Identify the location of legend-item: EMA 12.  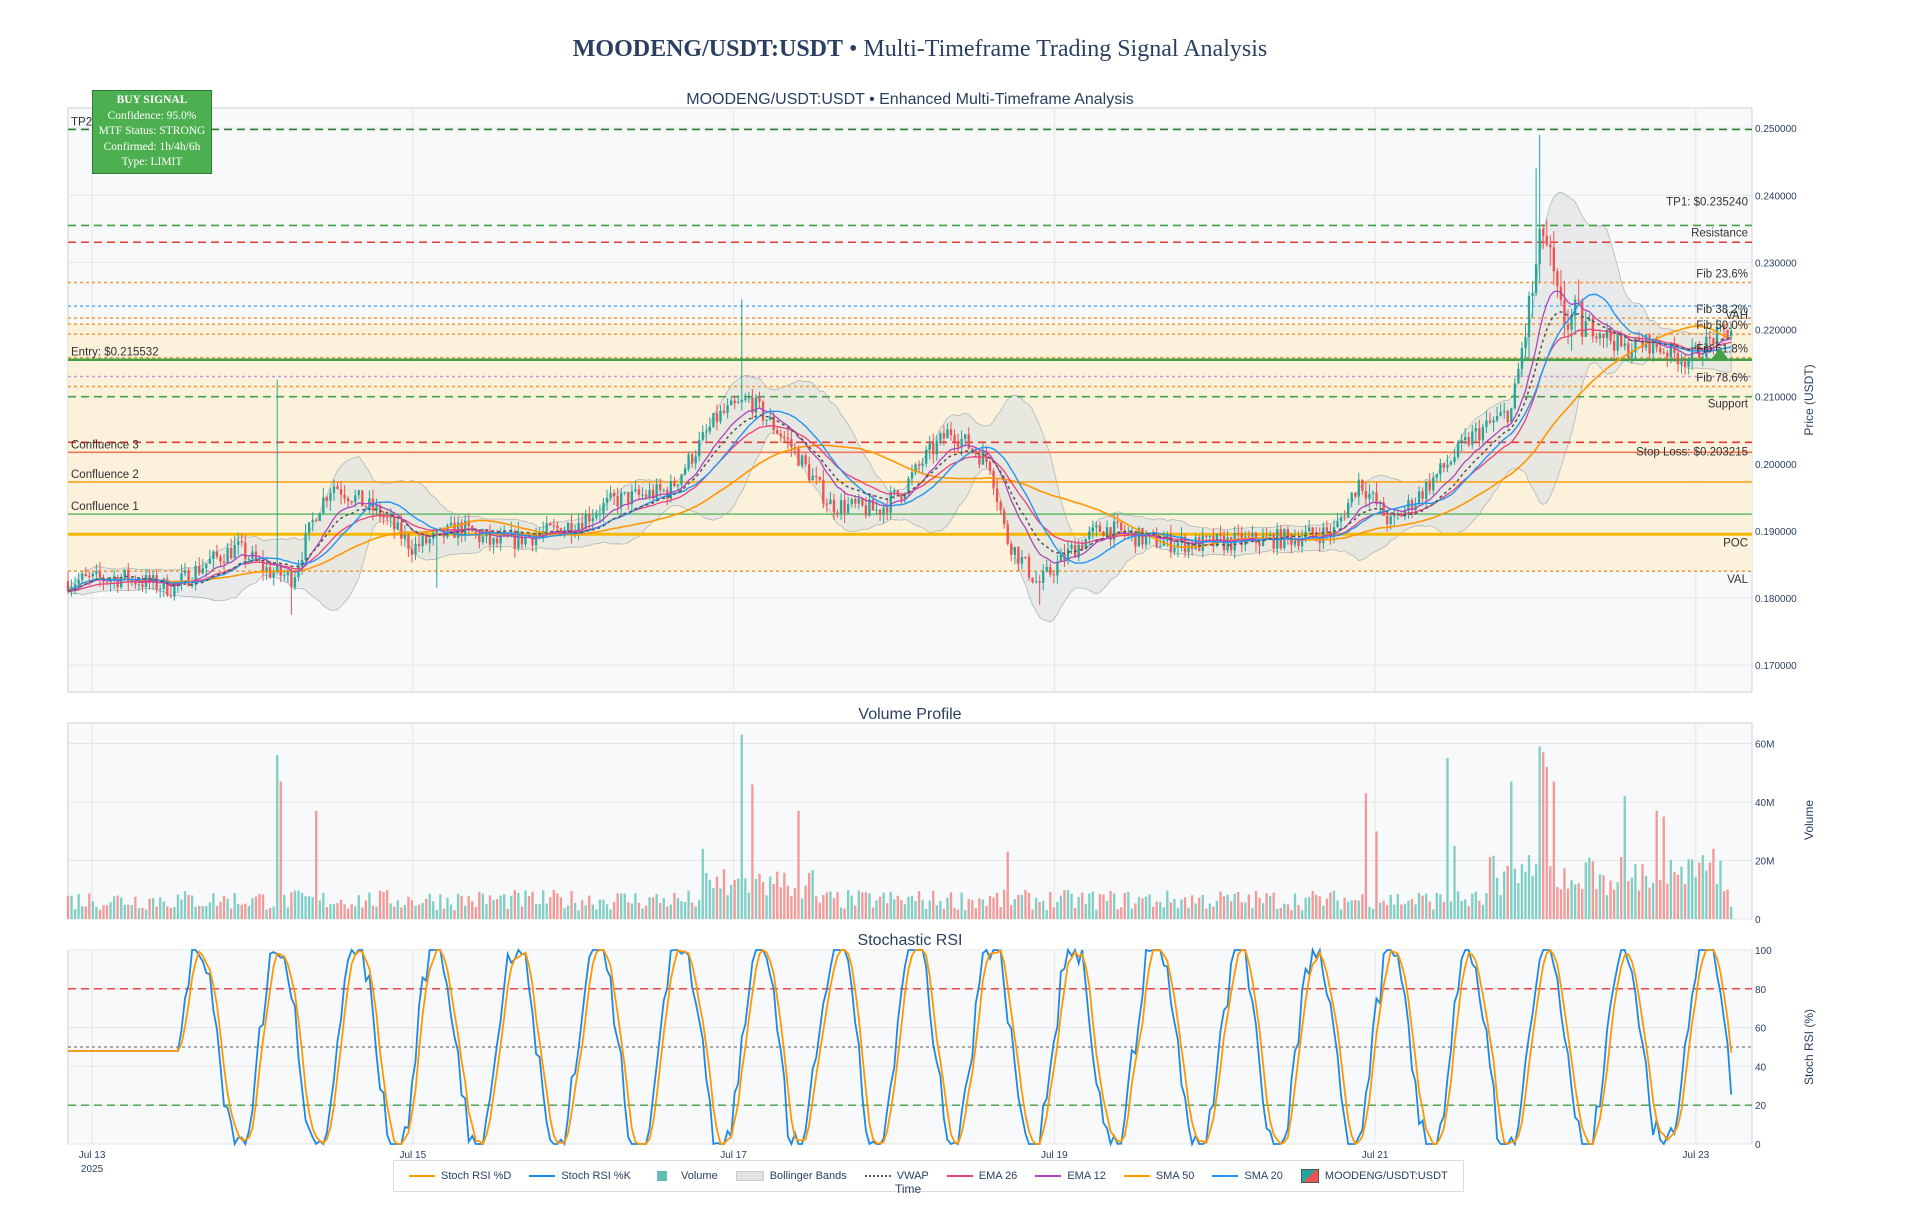
(1070, 1176).